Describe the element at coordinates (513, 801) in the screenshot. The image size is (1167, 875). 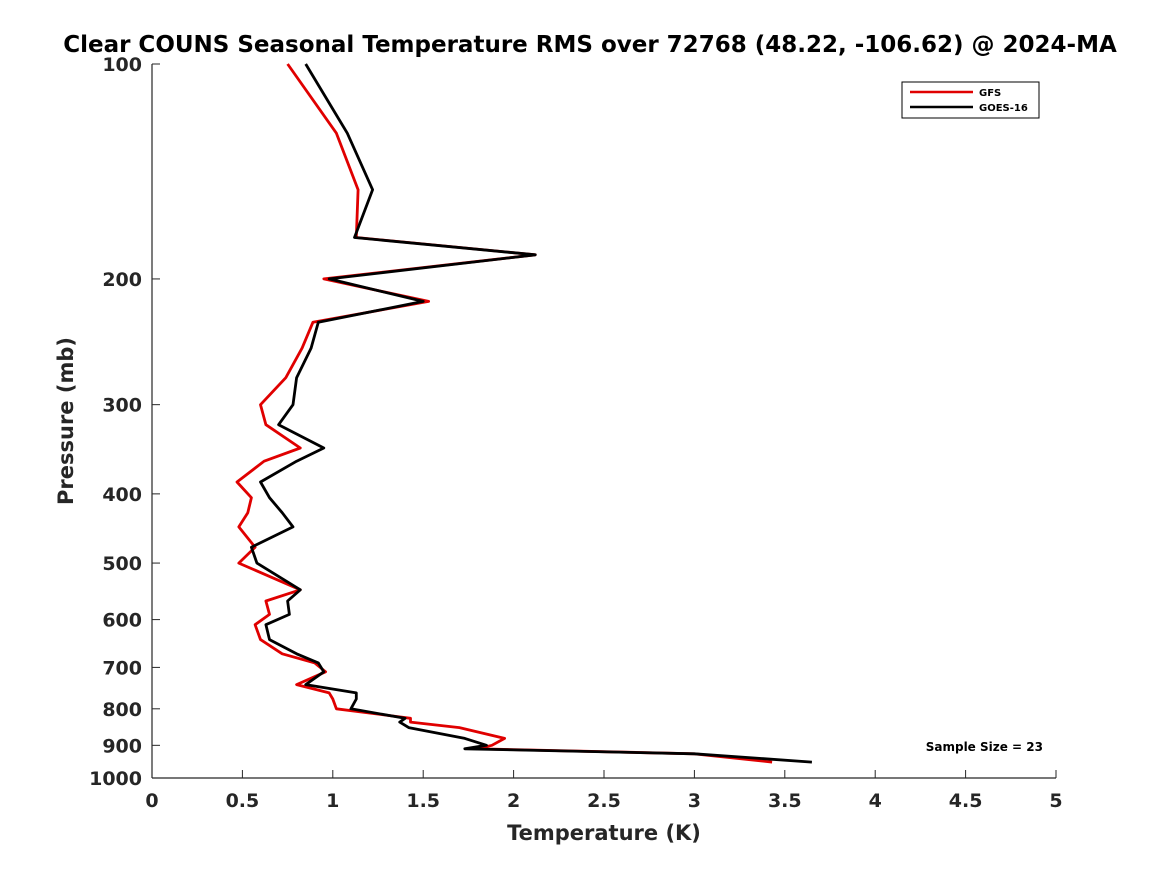
I see `x-tick-label: 2` at that location.